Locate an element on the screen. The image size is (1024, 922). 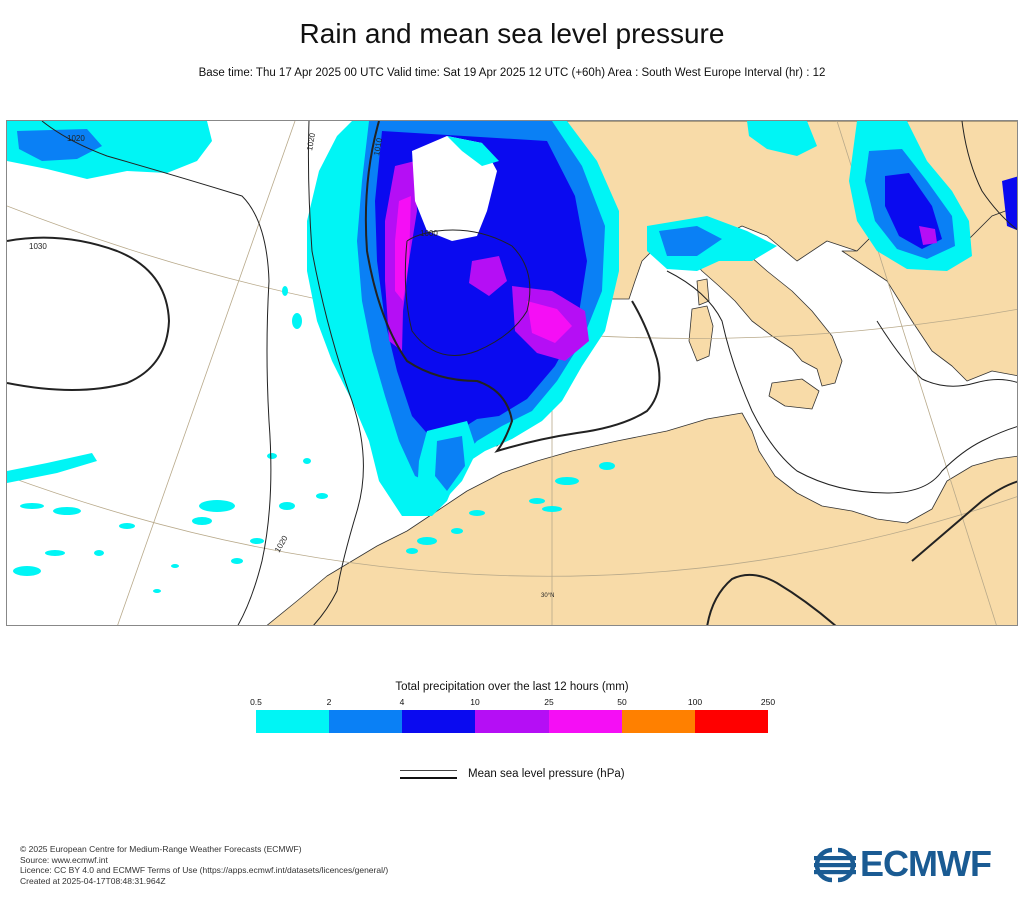
legend-tick: 0.5 is located at coordinates (256, 702).